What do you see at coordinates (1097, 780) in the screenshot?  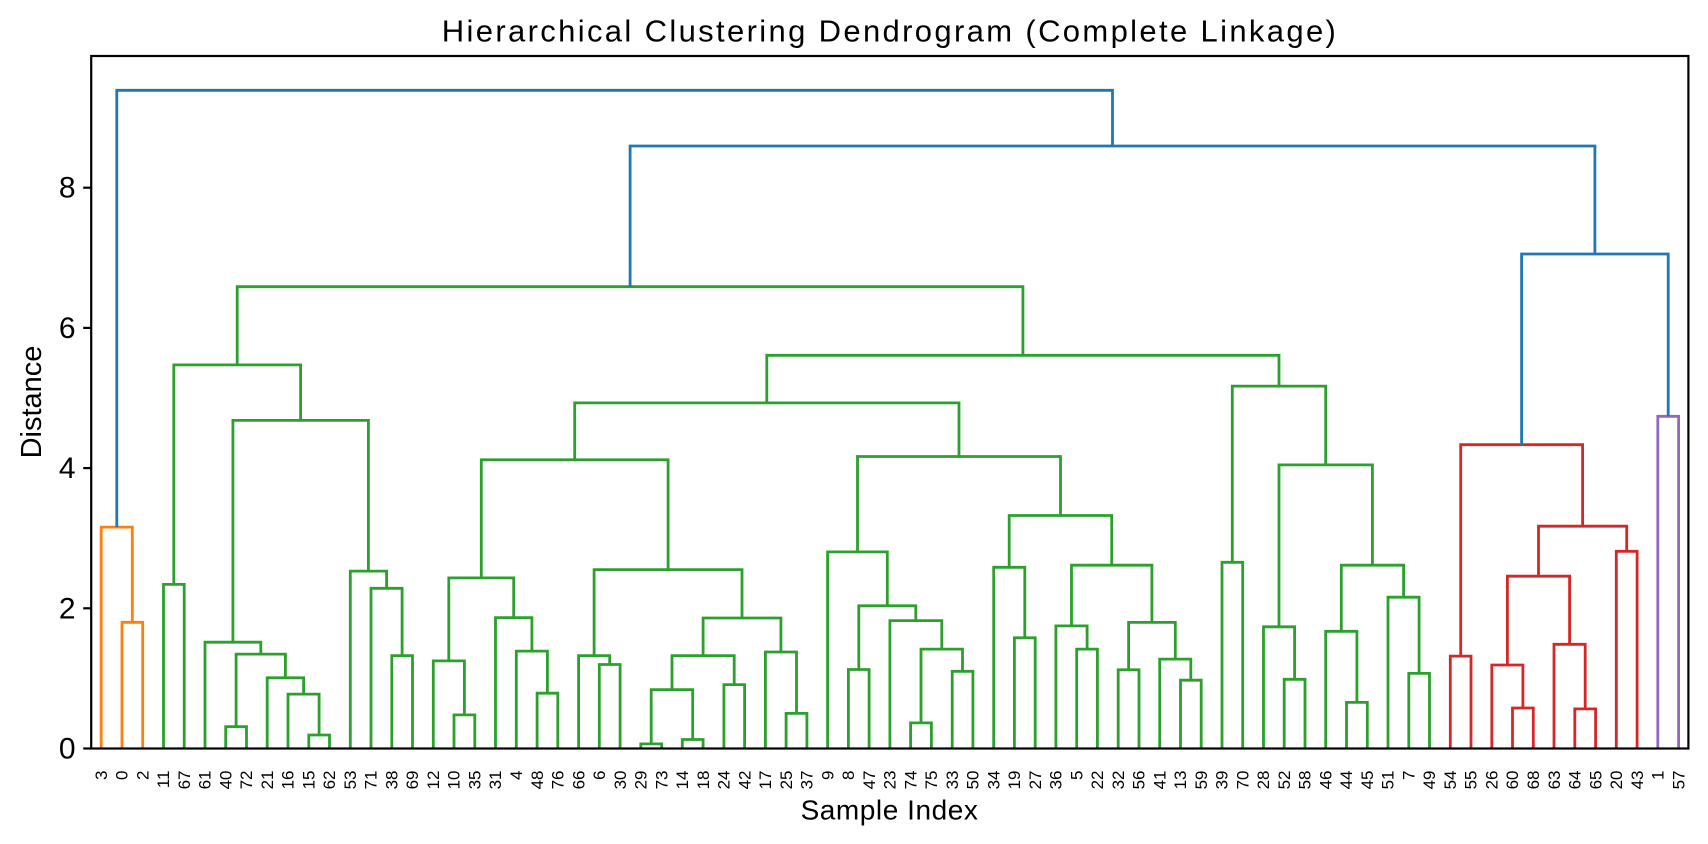 I see `svg-text: 22` at bounding box center [1097, 780].